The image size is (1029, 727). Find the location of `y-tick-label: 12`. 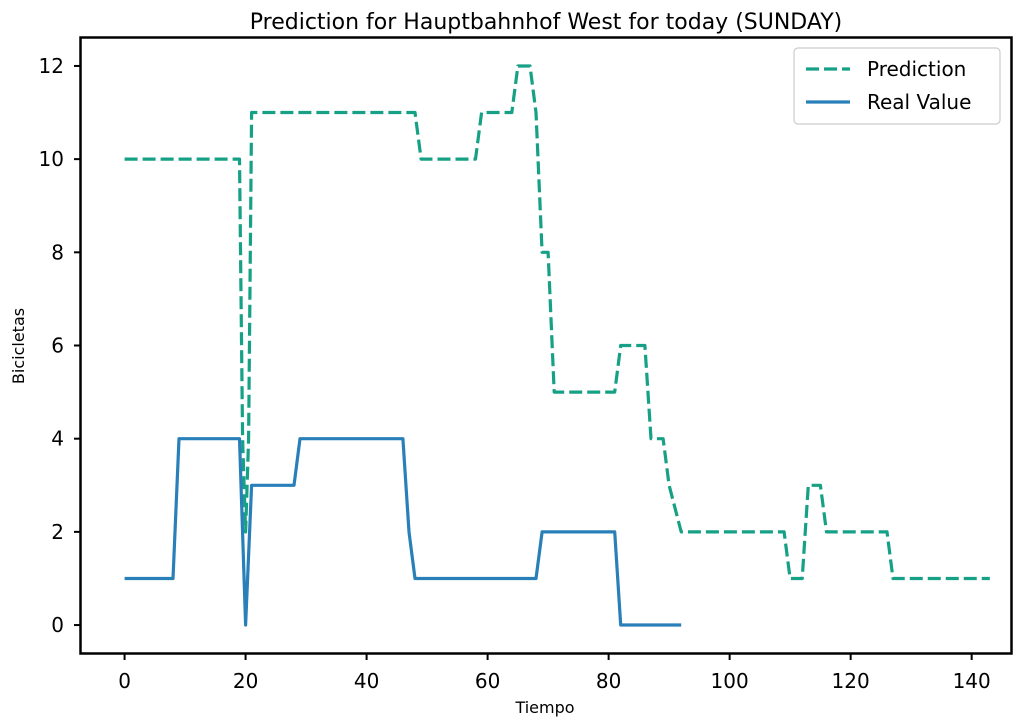

y-tick-label: 12 is located at coordinates (51, 66).